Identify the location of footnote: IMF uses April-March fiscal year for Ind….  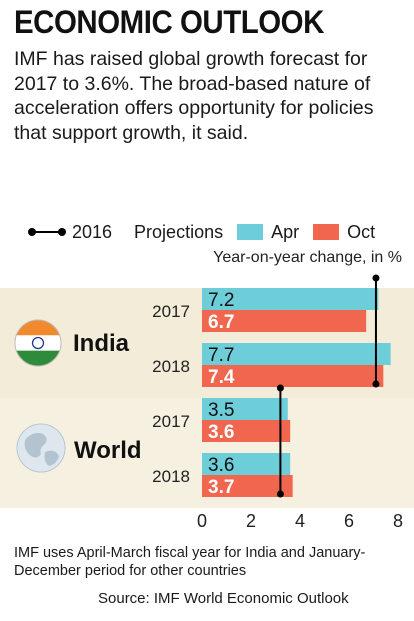
(190, 562).